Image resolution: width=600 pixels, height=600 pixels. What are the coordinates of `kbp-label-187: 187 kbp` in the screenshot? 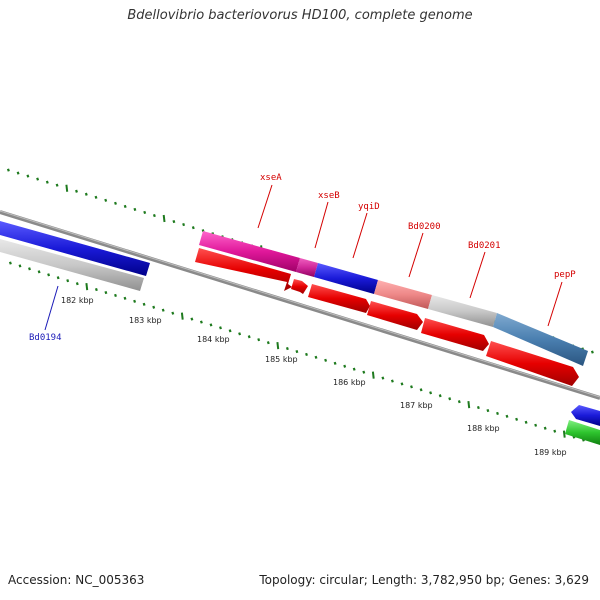 It's located at (416, 405).